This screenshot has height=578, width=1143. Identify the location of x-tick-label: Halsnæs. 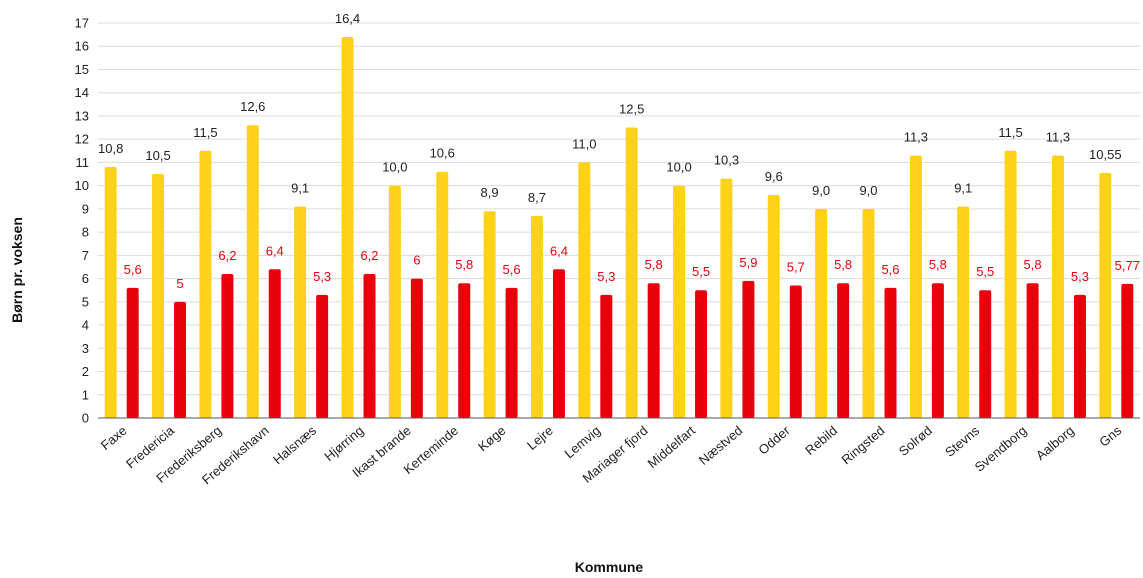
(294, 444).